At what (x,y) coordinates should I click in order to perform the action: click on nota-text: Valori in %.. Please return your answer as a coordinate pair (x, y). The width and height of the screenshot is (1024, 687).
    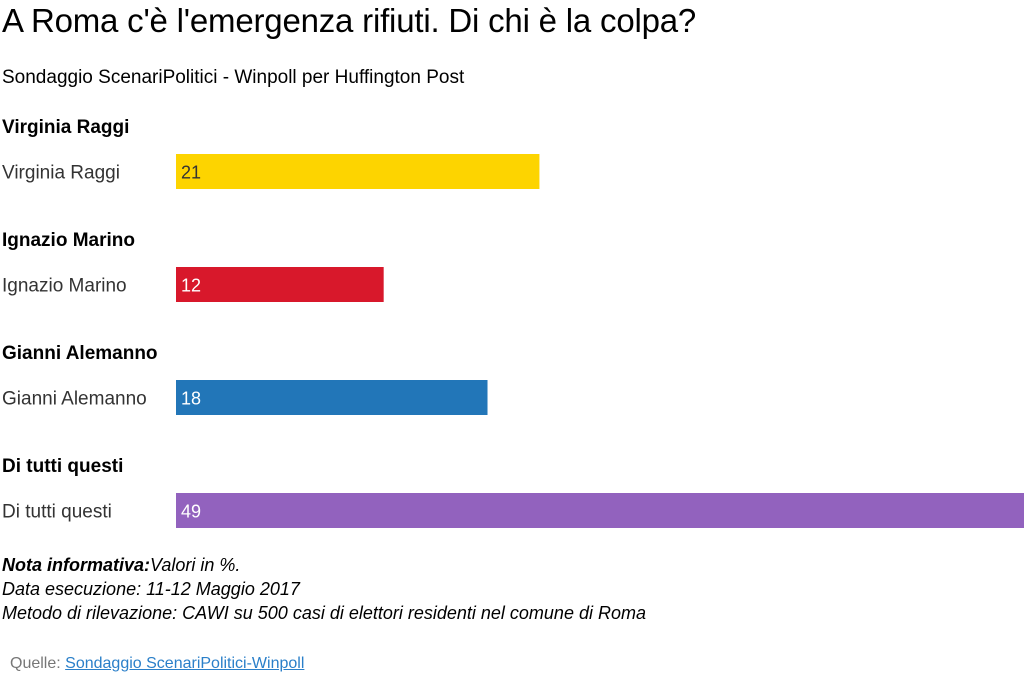
    Looking at the image, I should click on (195, 565).